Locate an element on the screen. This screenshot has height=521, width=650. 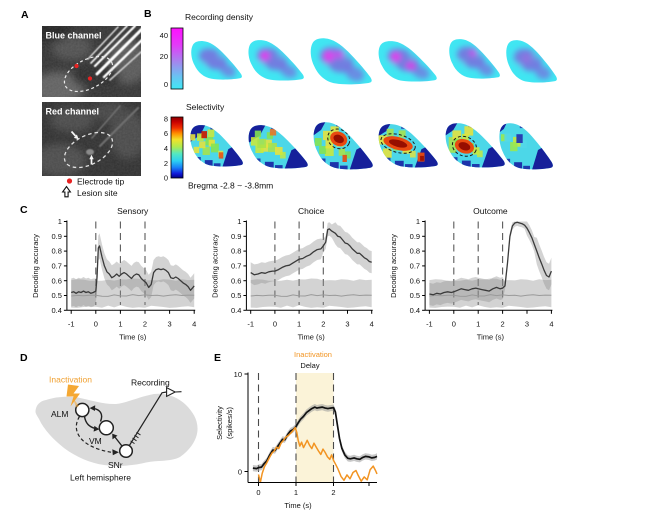
svg-text: SNr is located at coordinates (115, 465).